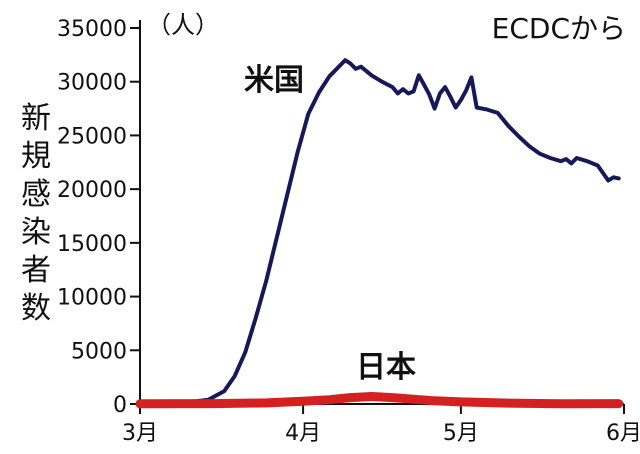 Image resolution: width=640 pixels, height=454 pixels. I want to click on y-tick-label: 10000, so click(92, 298).